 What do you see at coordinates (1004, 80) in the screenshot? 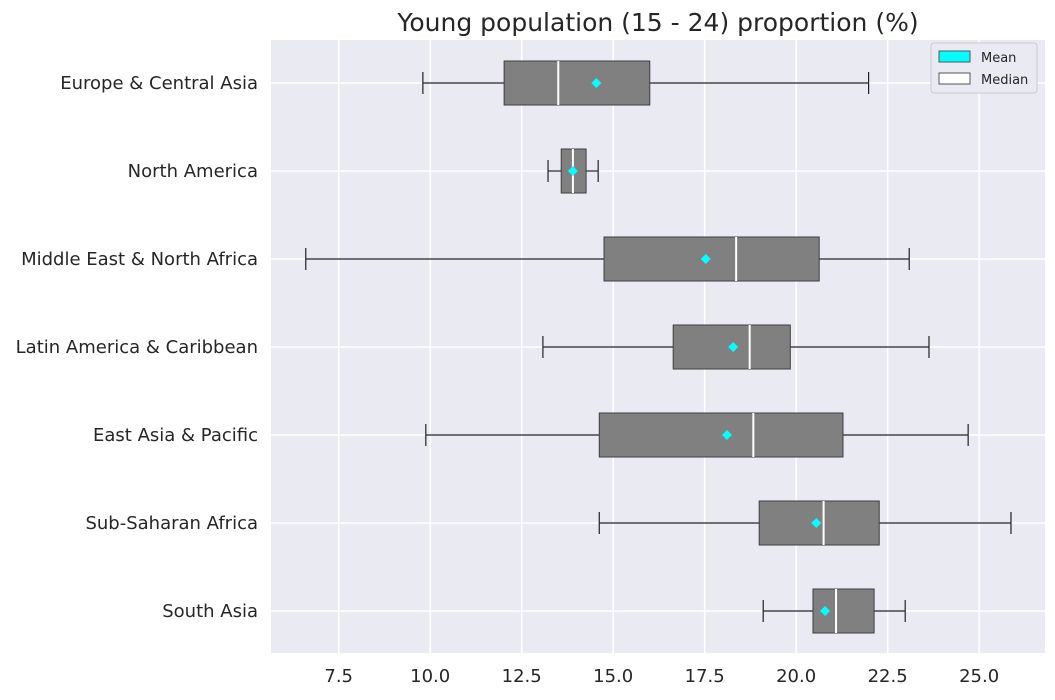
I see `legend-median-label: Median` at bounding box center [1004, 80].